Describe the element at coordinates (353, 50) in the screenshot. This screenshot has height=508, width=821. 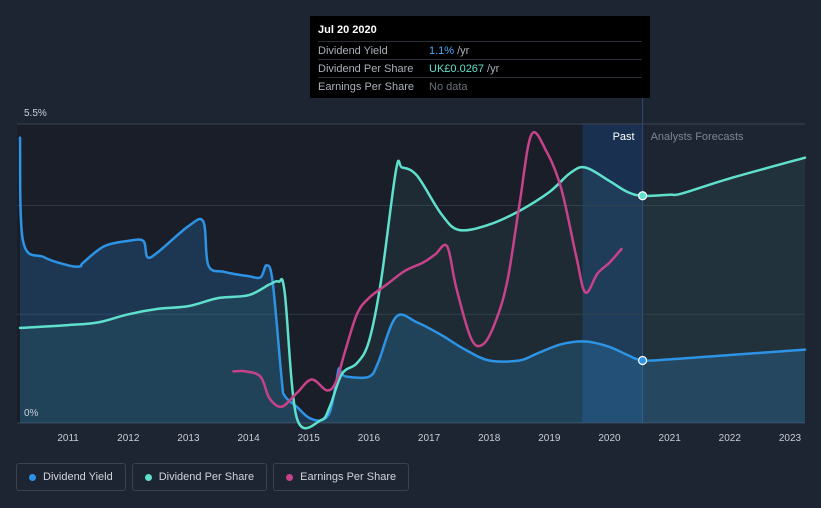
I see `tooltip-label: Dividend Yield` at that location.